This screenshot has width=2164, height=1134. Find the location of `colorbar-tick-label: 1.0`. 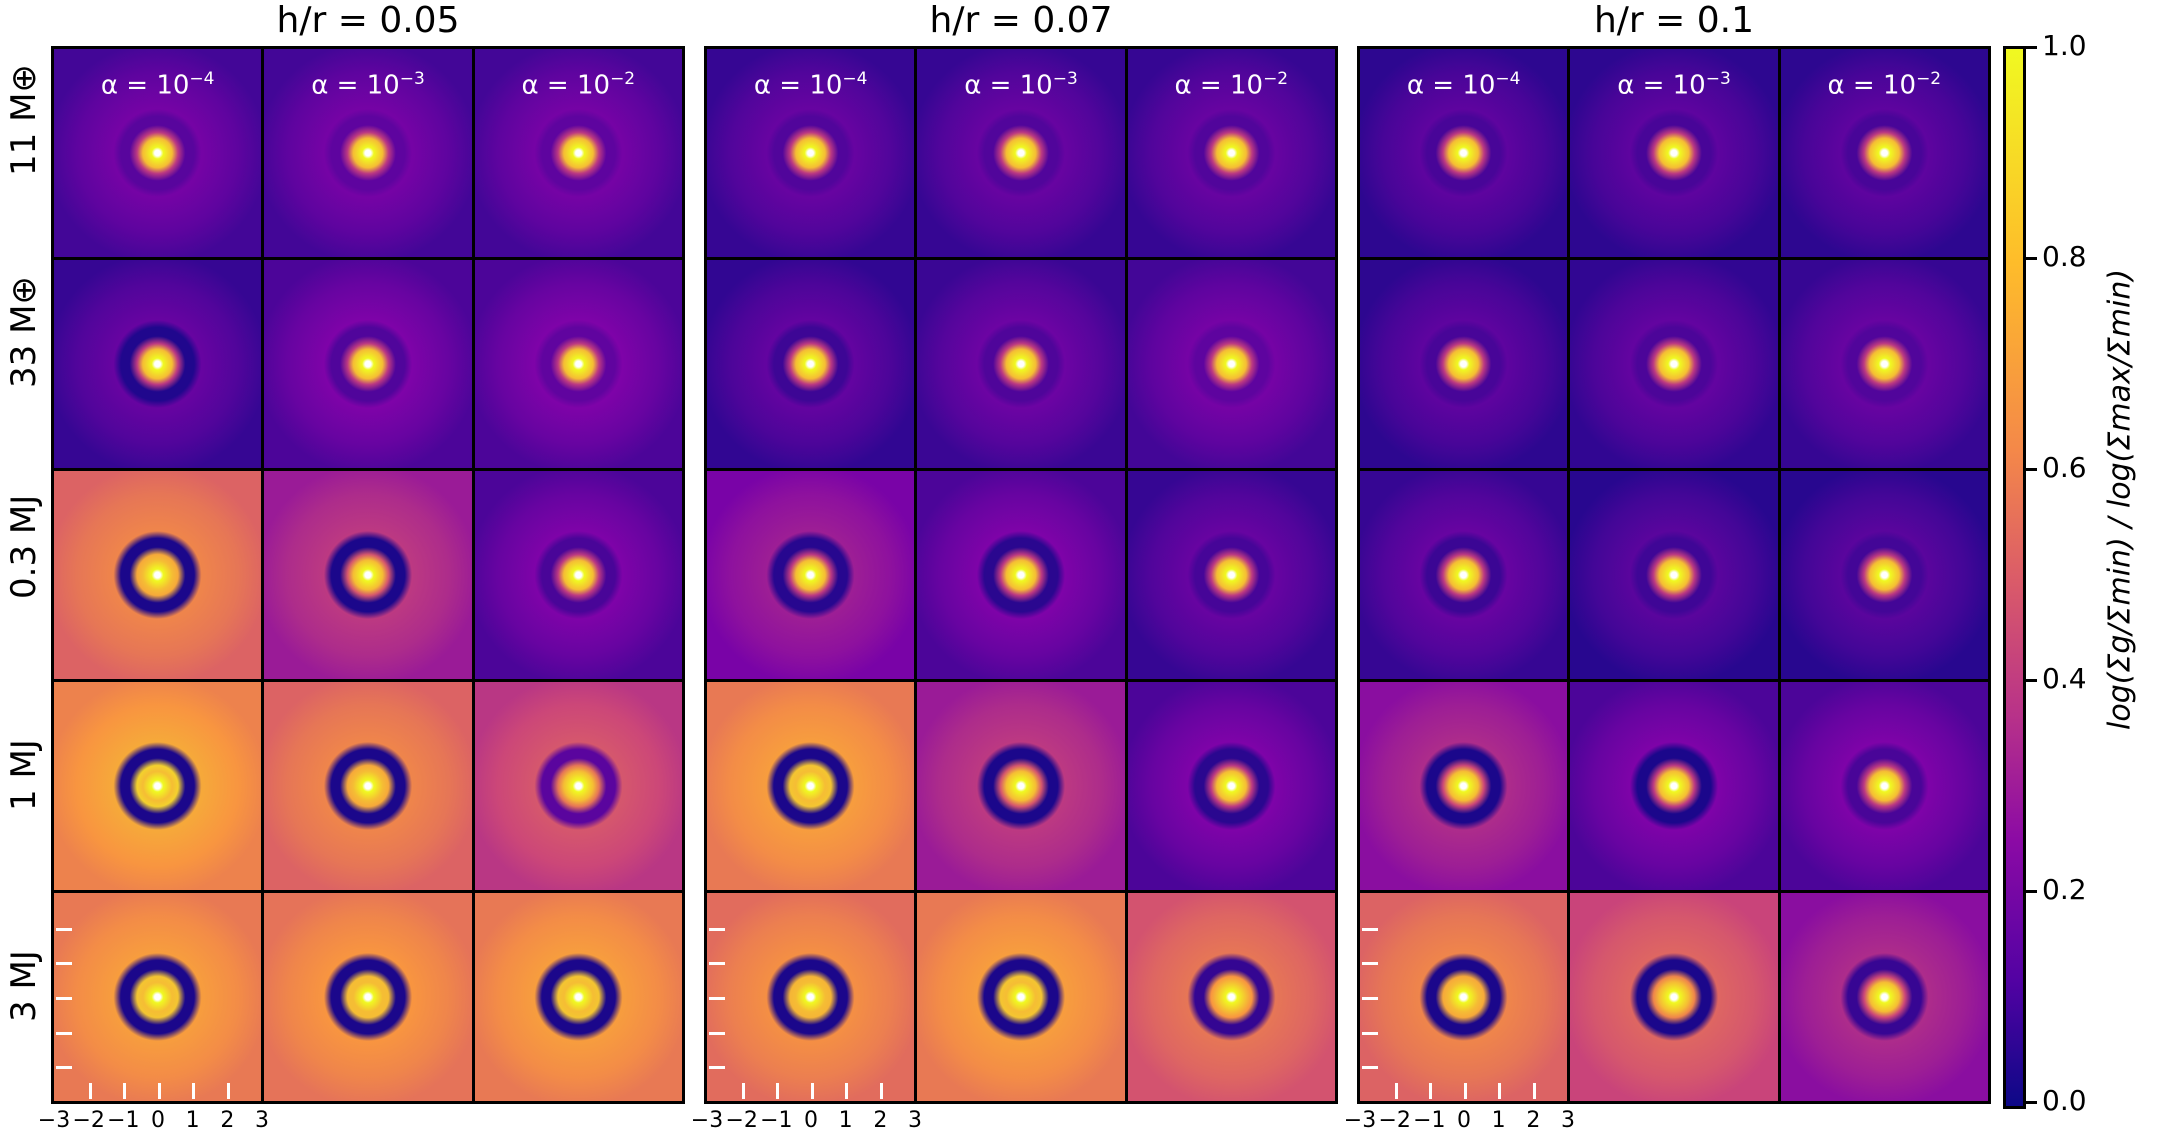

colorbar-tick-label: 1.0 is located at coordinates (2064, 45).